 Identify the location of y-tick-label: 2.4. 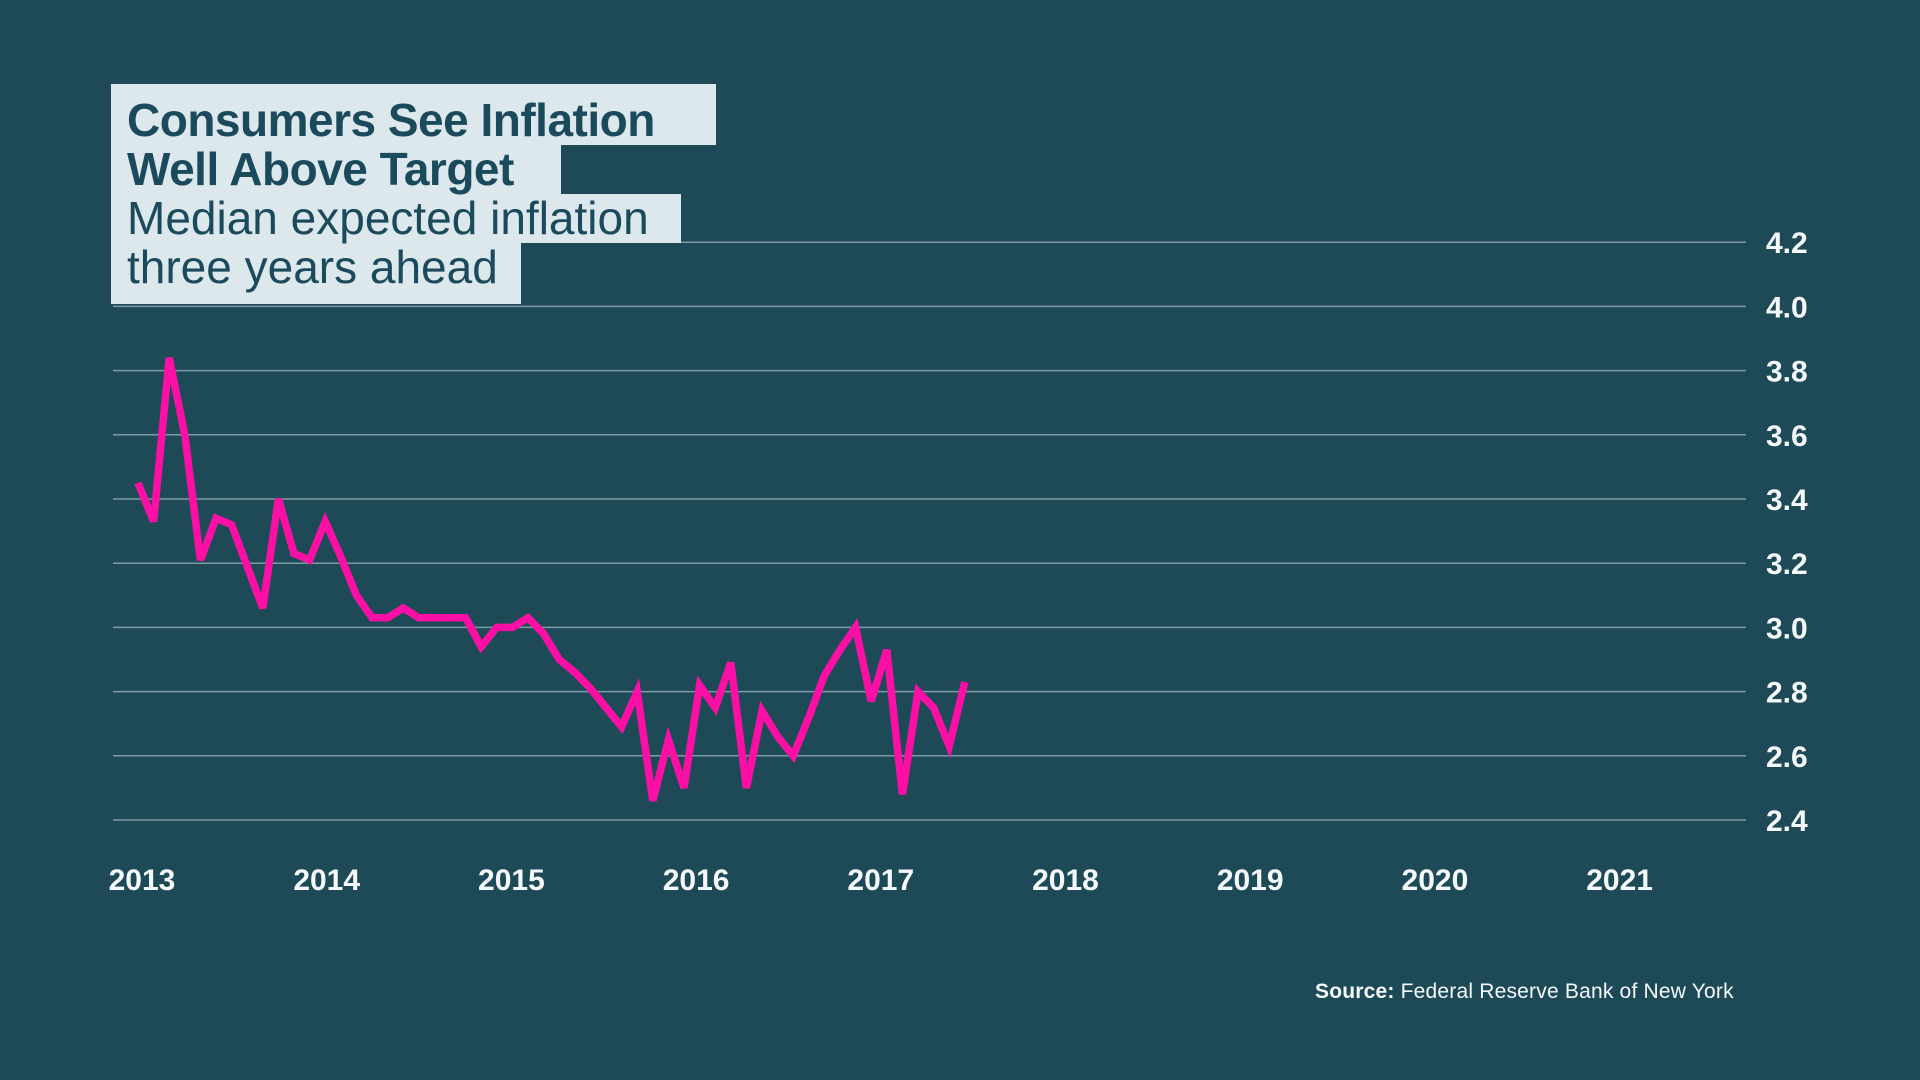
(1787, 821).